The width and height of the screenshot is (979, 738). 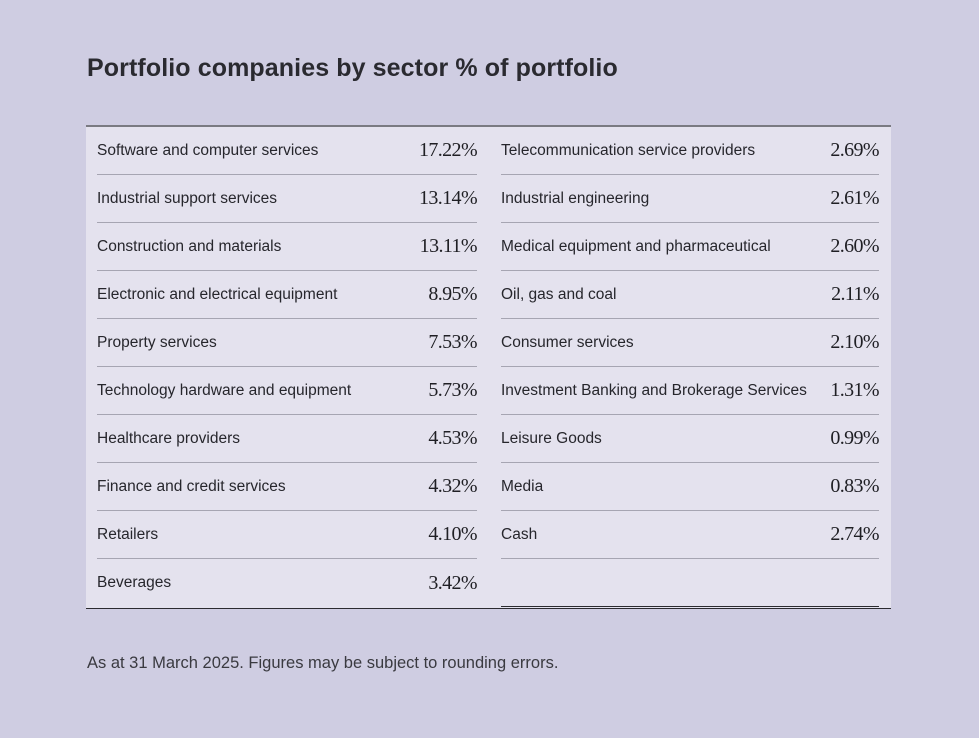 I want to click on table-row: Media 0.83%, so click(x=690, y=487).